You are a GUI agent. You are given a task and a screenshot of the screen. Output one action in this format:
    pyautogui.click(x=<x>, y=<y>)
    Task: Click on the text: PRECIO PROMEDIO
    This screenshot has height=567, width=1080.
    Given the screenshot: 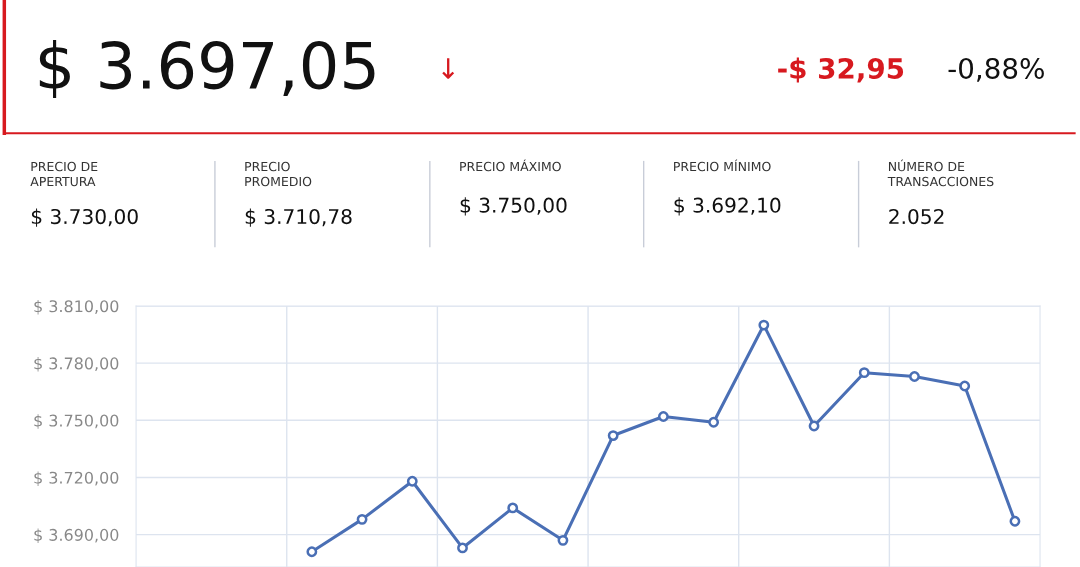 What is the action you would take?
    pyautogui.click(x=278, y=174)
    